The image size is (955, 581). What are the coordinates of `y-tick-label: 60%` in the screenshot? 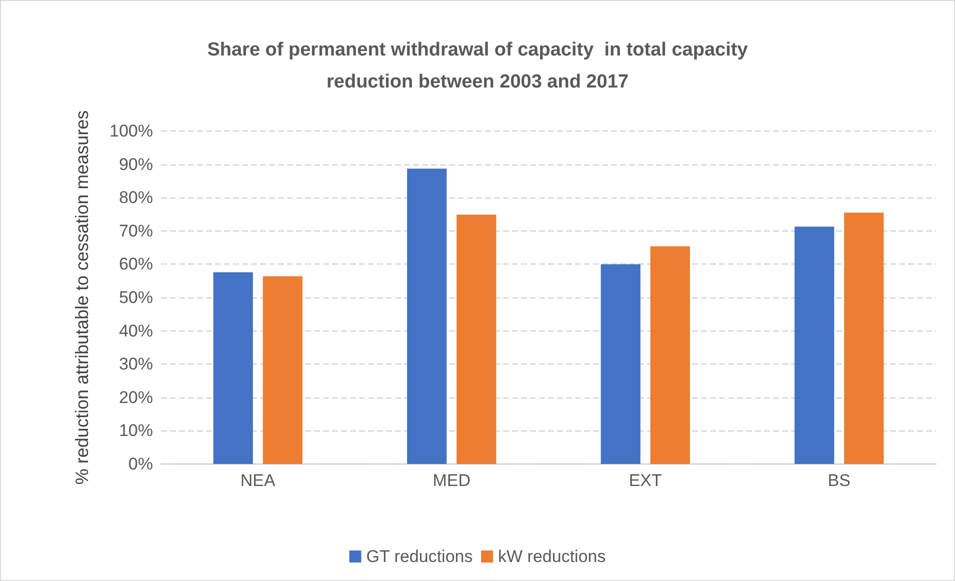 It's located at (135, 264).